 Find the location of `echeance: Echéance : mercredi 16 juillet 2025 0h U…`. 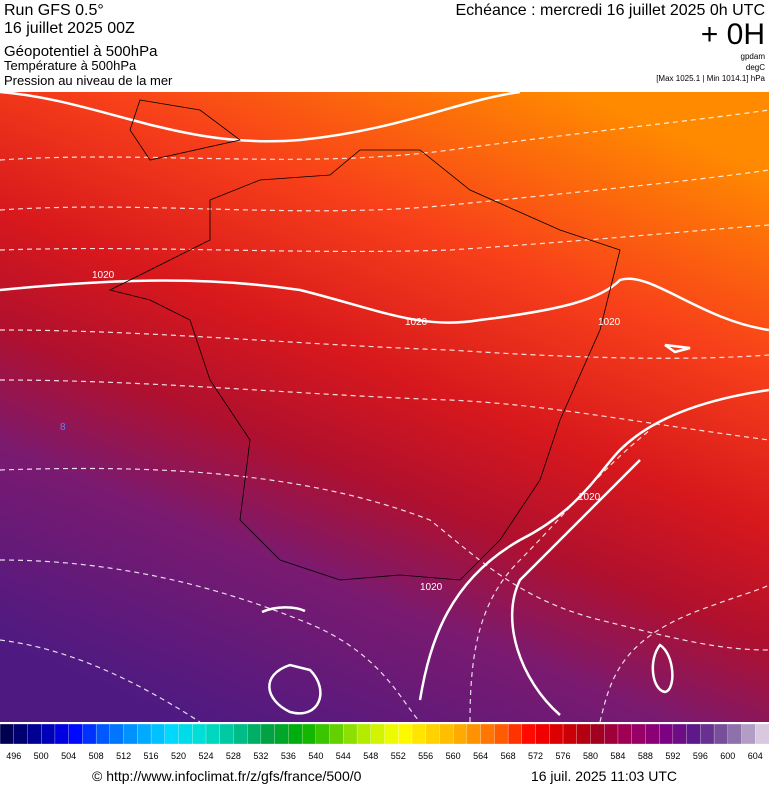

echeance: Echéance : mercredi 16 juillet 2025 0h U… is located at coordinates (611, 10).